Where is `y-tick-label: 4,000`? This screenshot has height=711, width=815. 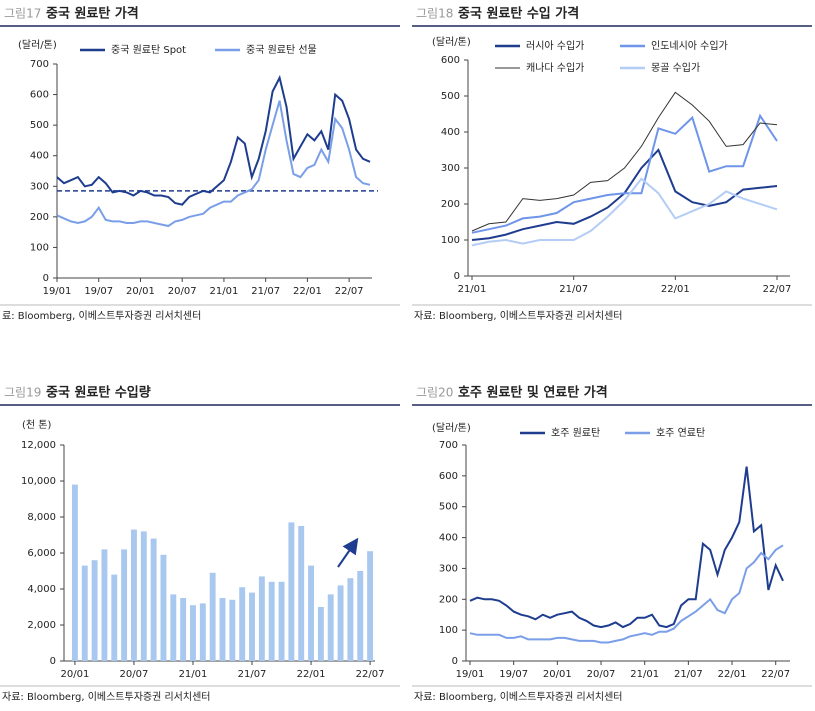 y-tick-label: 4,000 is located at coordinates (41, 589).